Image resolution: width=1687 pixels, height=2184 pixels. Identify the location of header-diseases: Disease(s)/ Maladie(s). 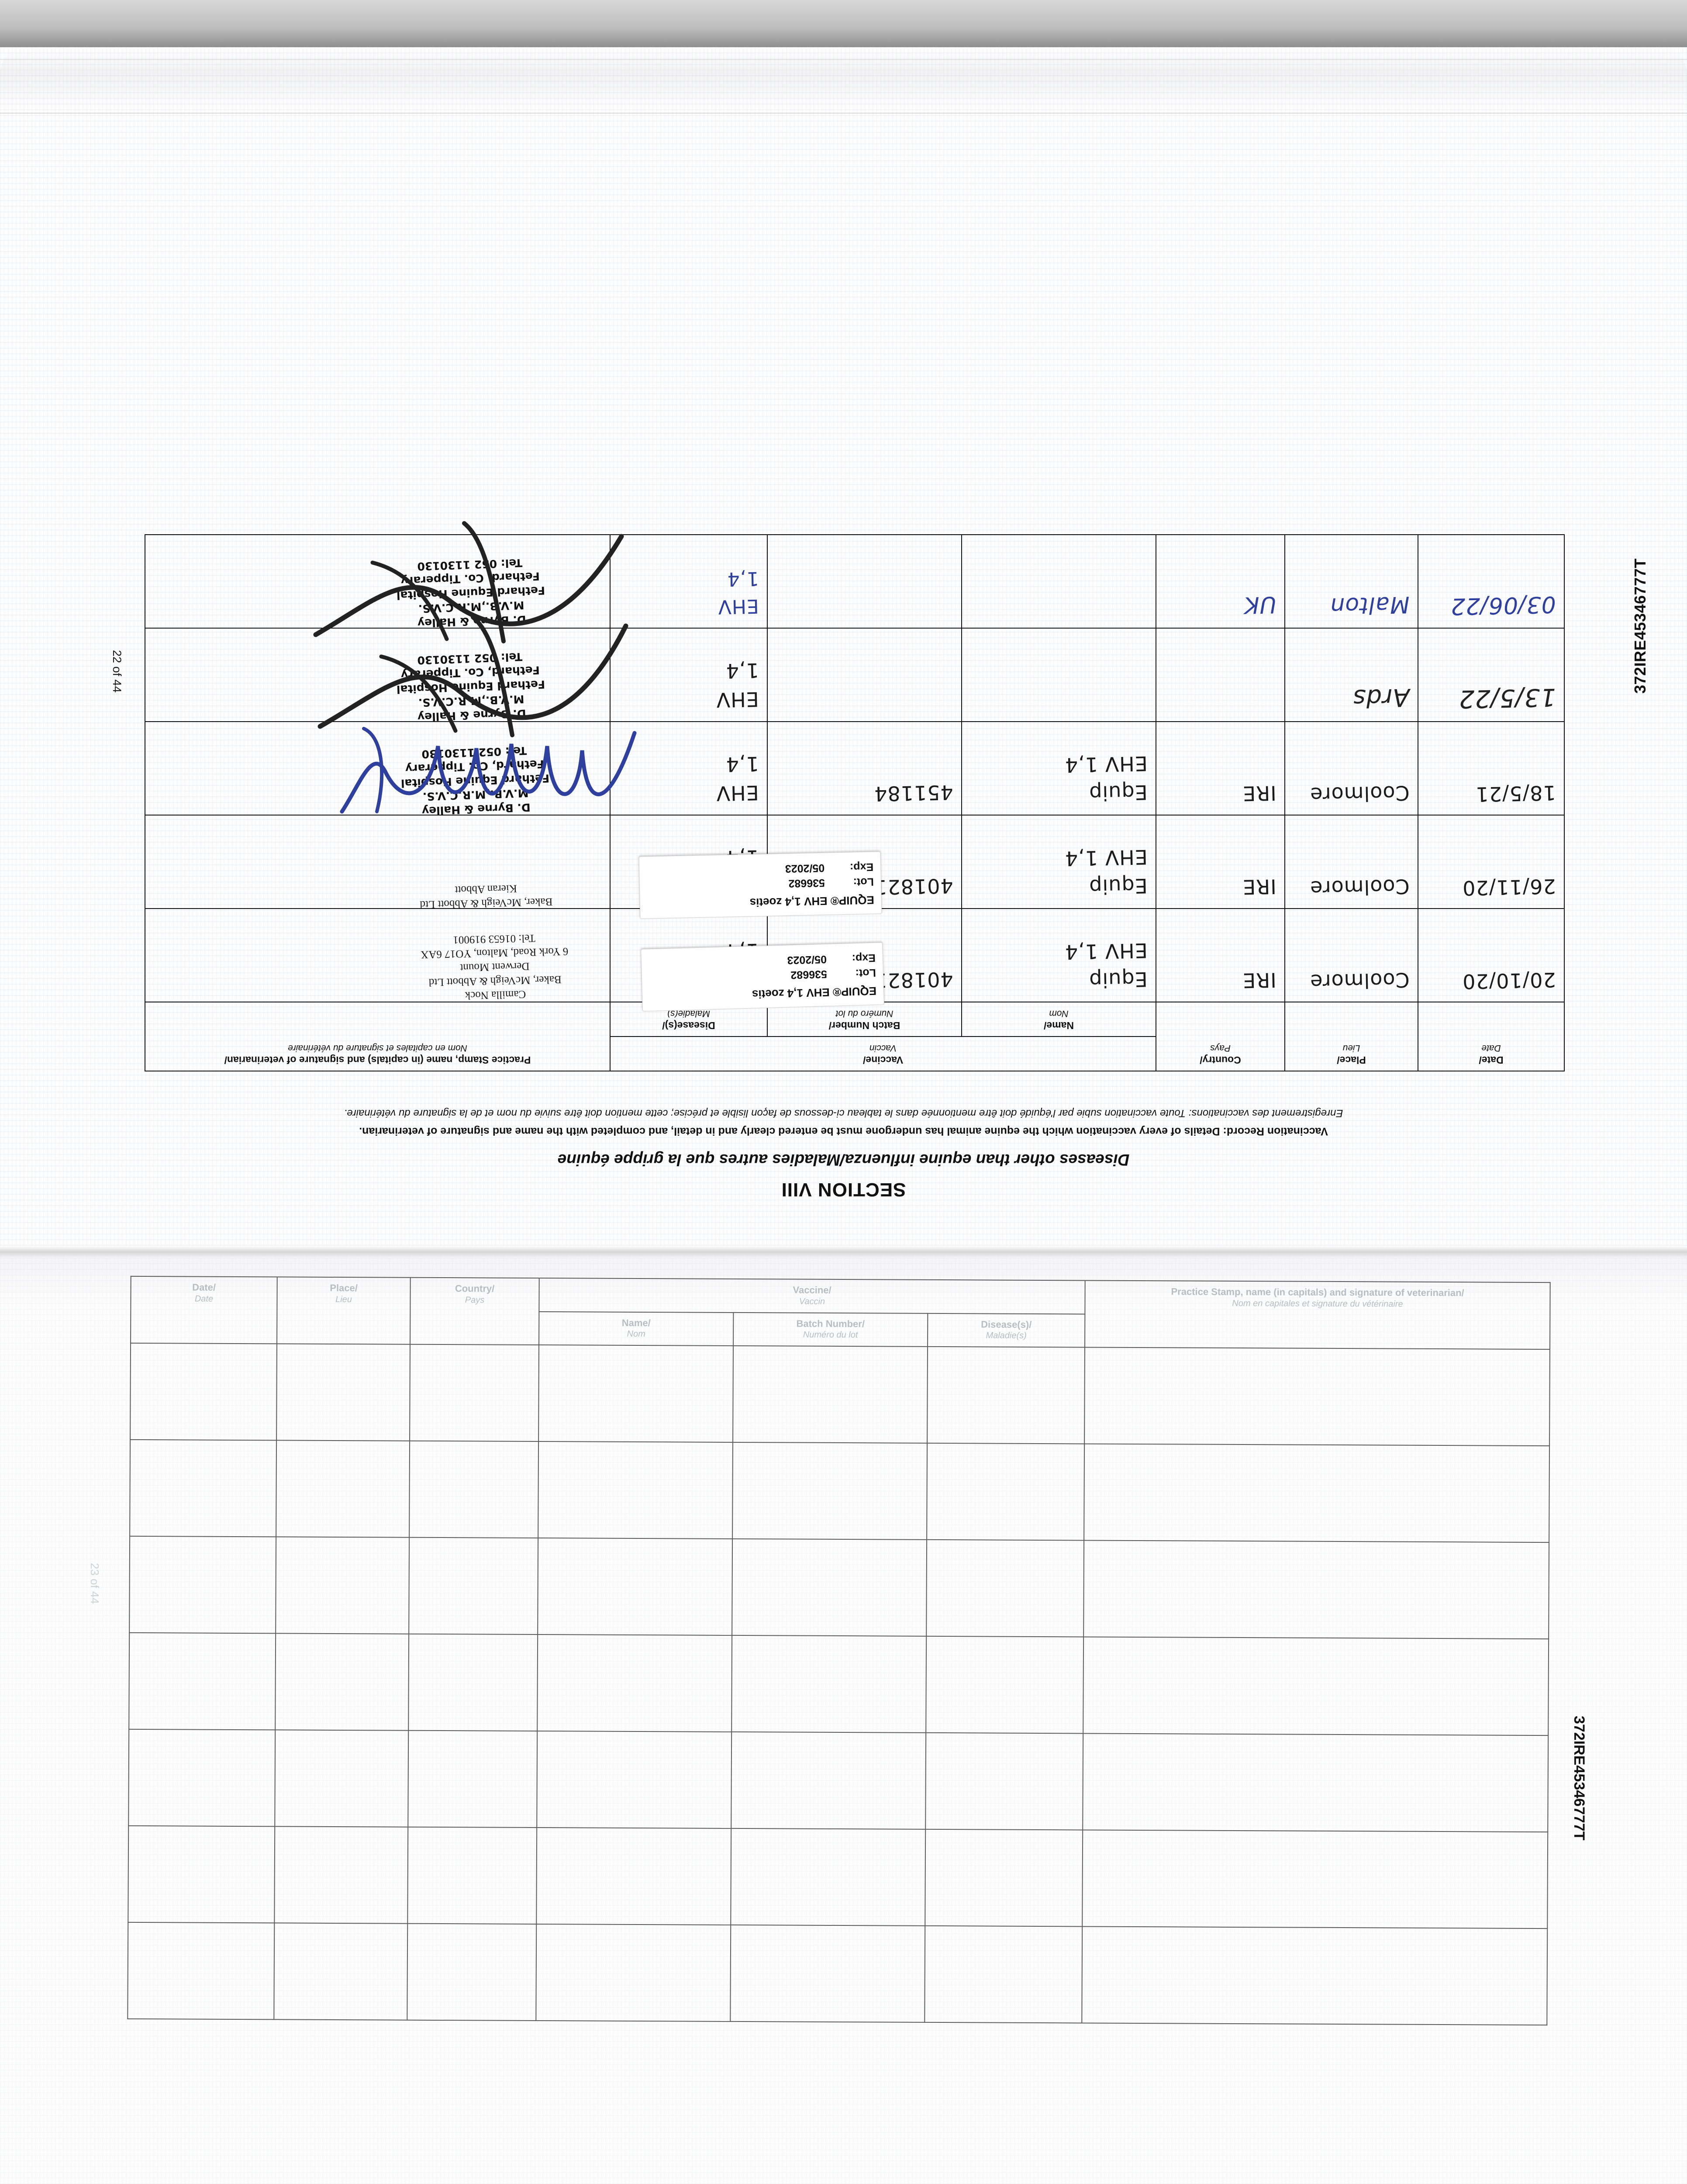
(1006, 1330).